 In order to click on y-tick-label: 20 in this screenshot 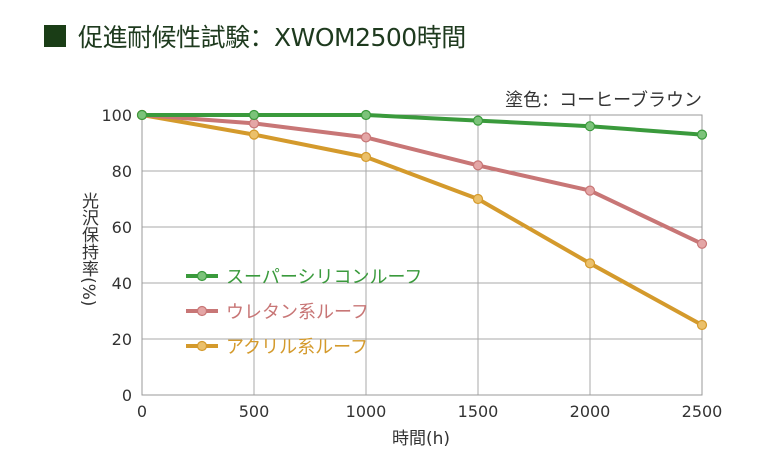, I will do `click(122, 339)`.